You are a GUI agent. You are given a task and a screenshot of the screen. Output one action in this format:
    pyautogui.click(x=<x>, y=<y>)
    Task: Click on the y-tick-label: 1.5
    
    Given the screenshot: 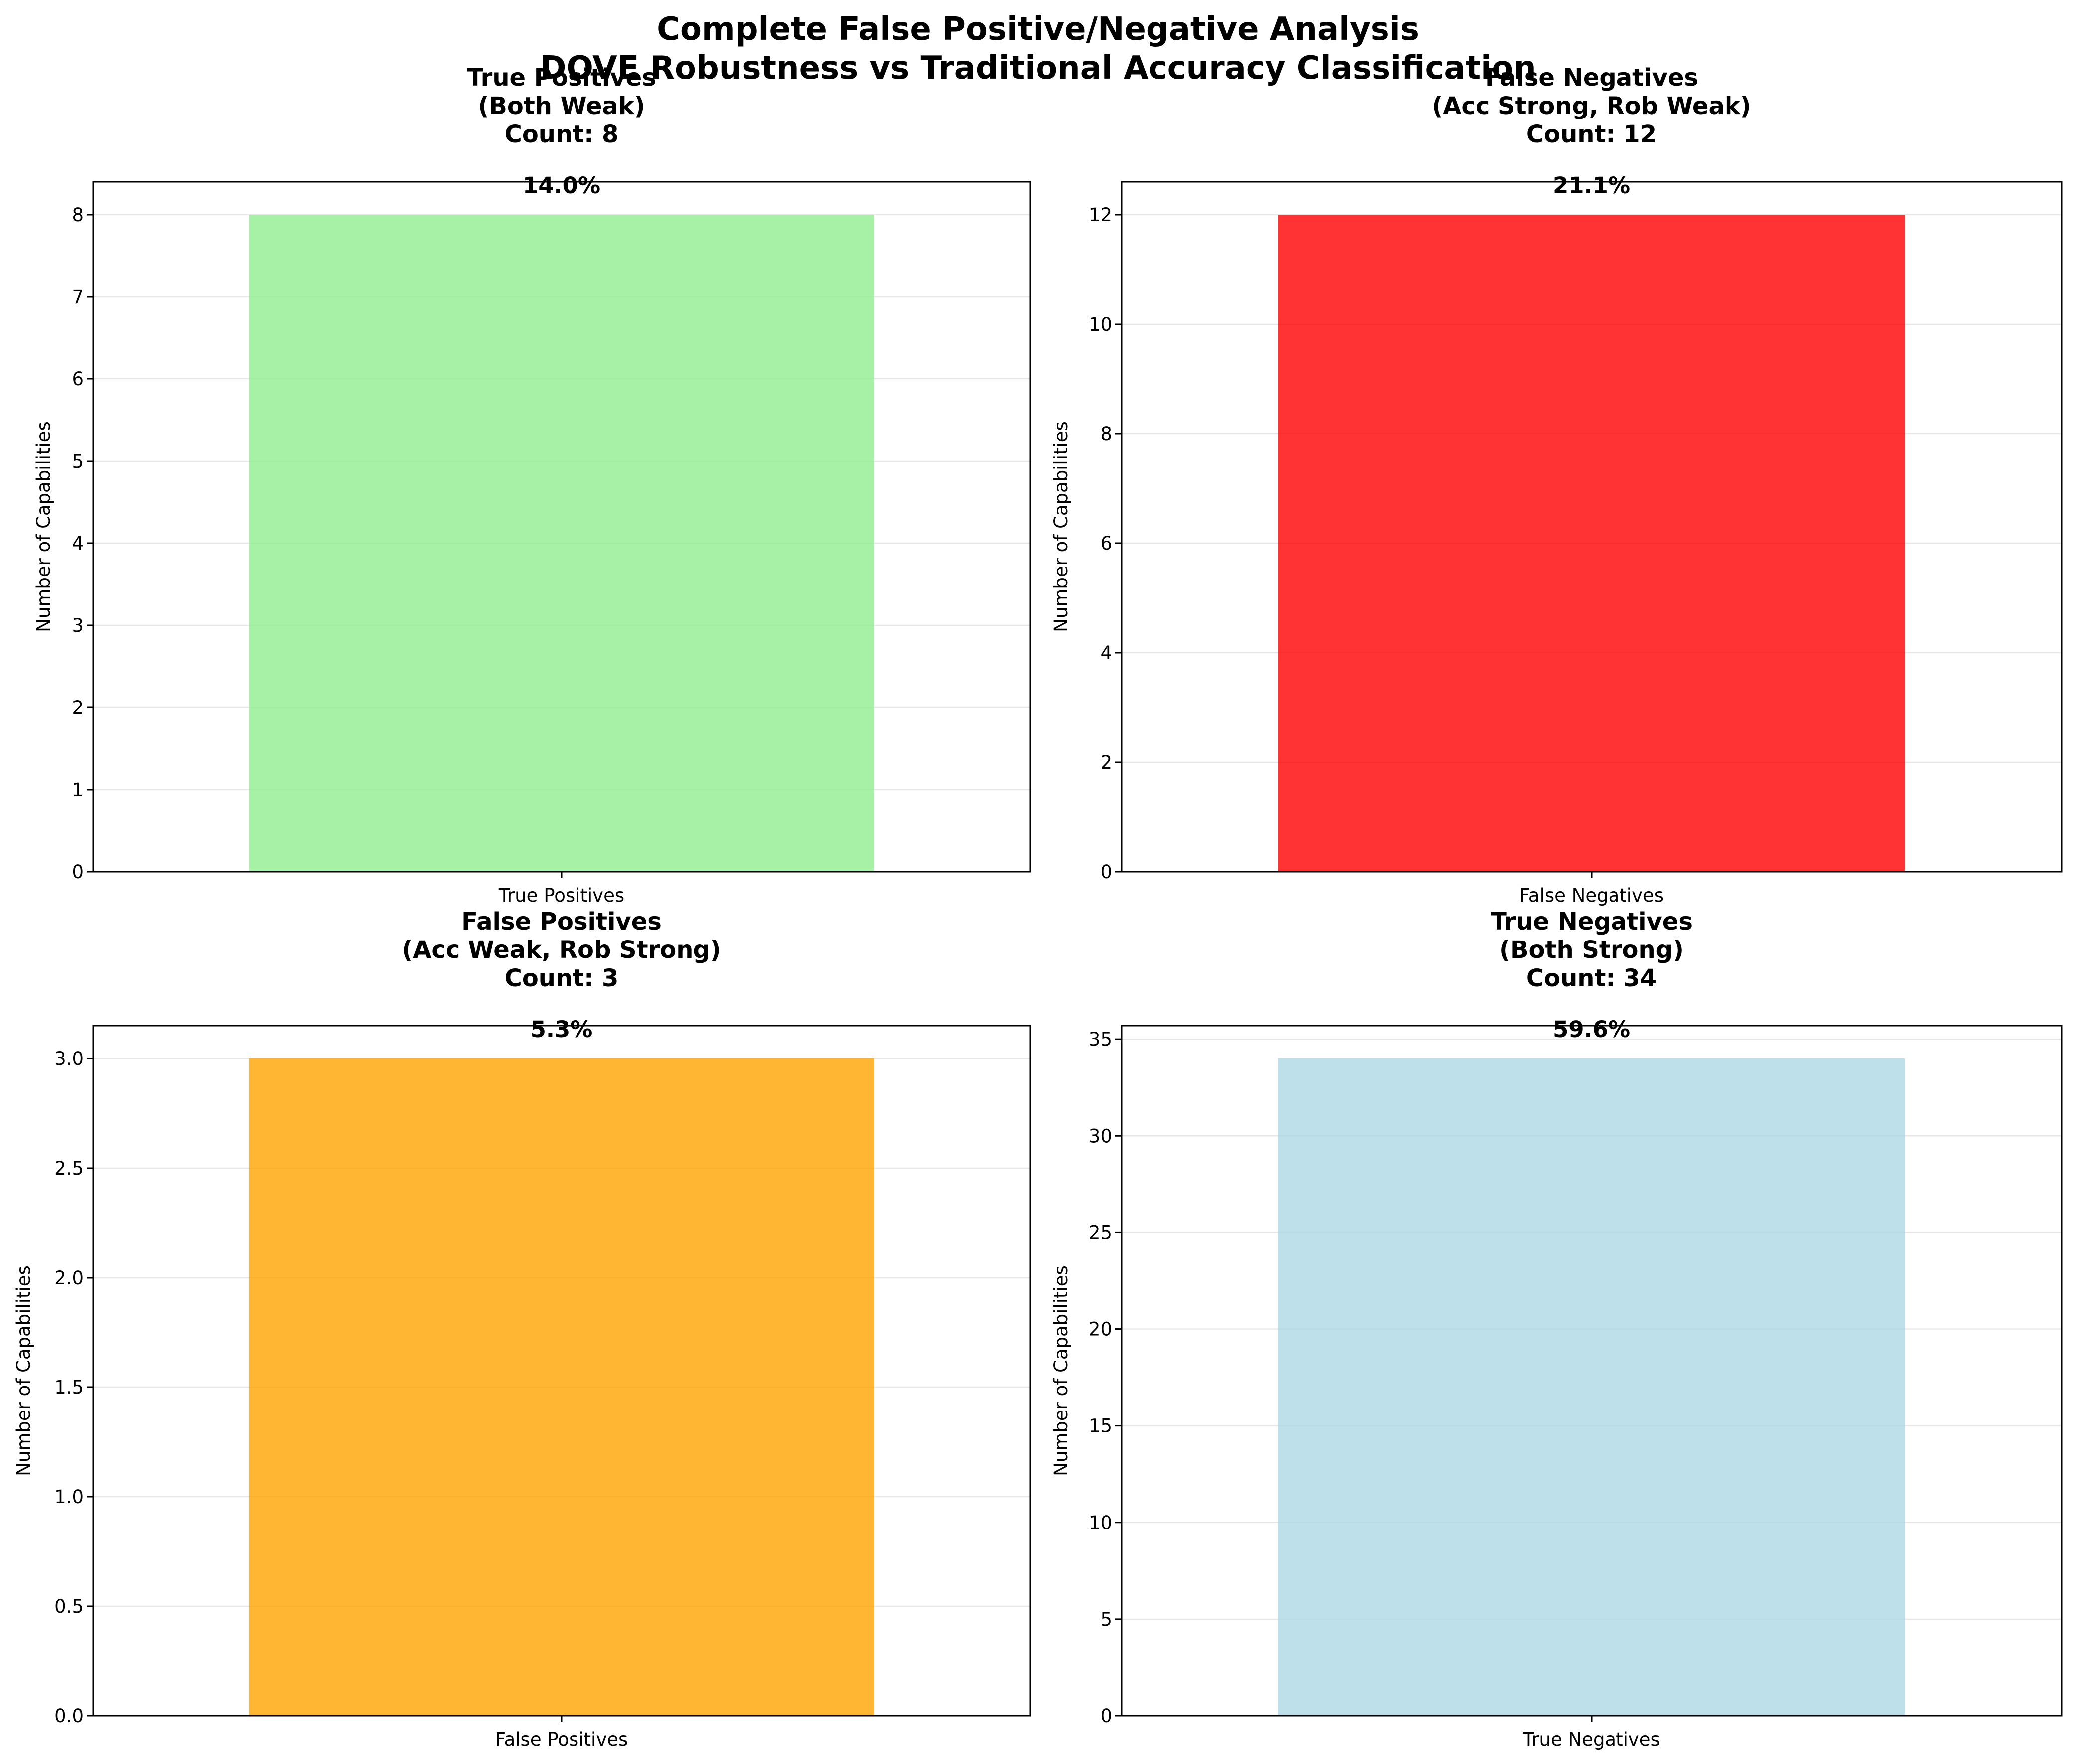 What is the action you would take?
    pyautogui.click(x=69, y=1387)
    